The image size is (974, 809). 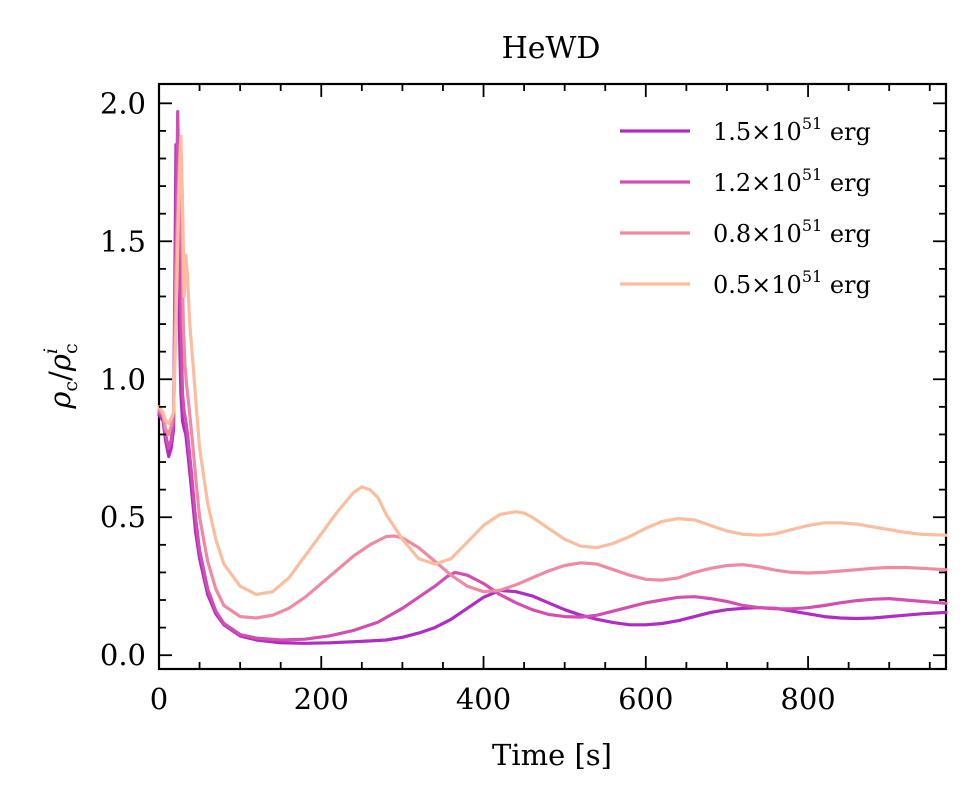 What do you see at coordinates (792, 283) in the screenshot?
I see `legend-label-4: 0.5×1051 erg` at bounding box center [792, 283].